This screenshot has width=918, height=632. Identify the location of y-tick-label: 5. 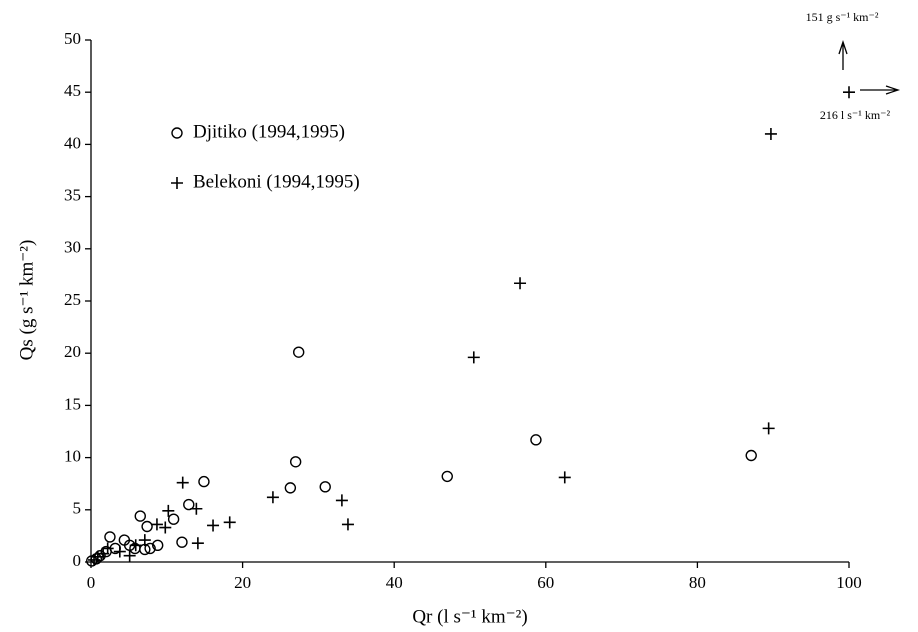
(77, 508).